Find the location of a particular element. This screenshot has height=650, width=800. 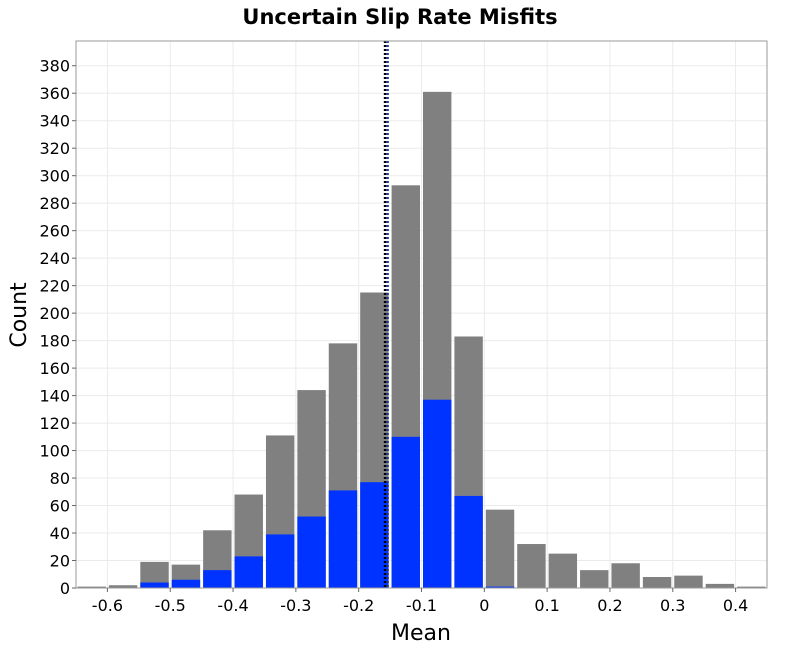

y-tick-label: 180 is located at coordinates (54, 341).